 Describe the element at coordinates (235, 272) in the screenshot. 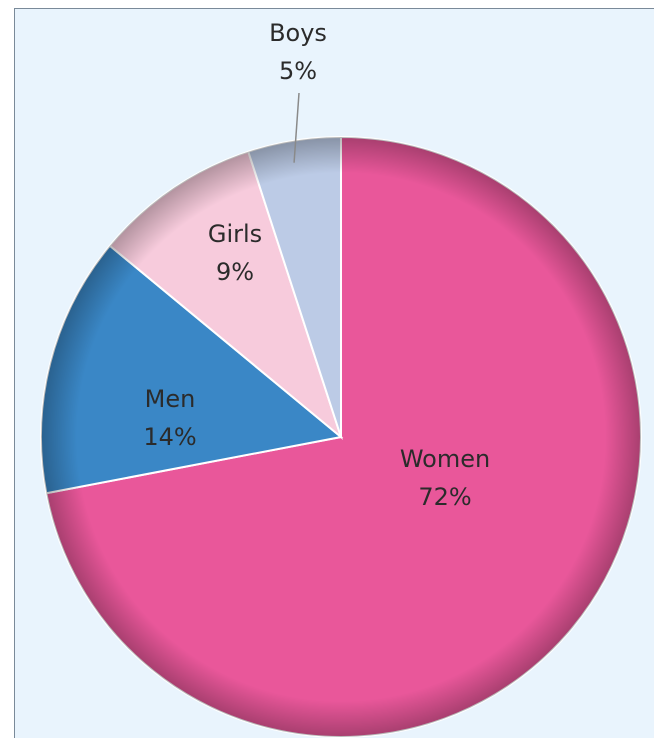

I see `slice-value-girls: 9%` at that location.